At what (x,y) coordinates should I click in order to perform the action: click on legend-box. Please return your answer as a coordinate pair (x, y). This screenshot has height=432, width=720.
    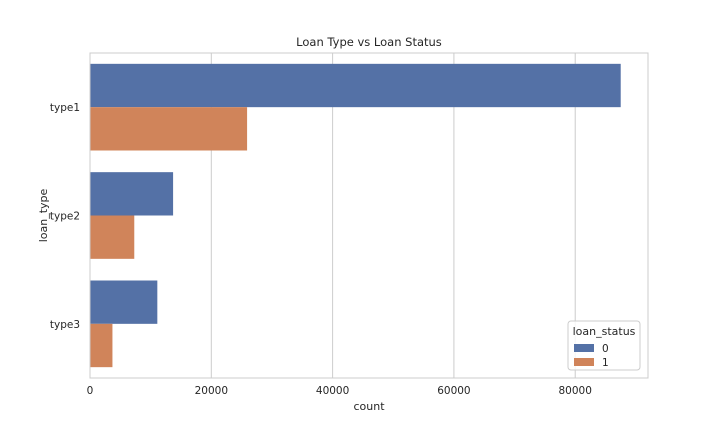
    Looking at the image, I should click on (604, 345).